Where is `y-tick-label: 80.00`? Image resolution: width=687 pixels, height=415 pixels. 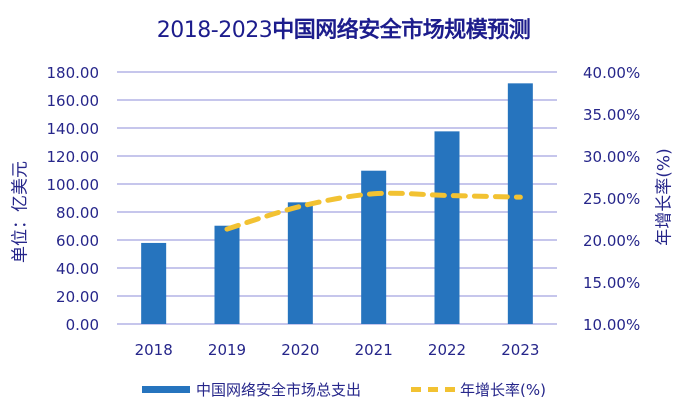 y-tick-label: 80.00 is located at coordinates (77, 213).